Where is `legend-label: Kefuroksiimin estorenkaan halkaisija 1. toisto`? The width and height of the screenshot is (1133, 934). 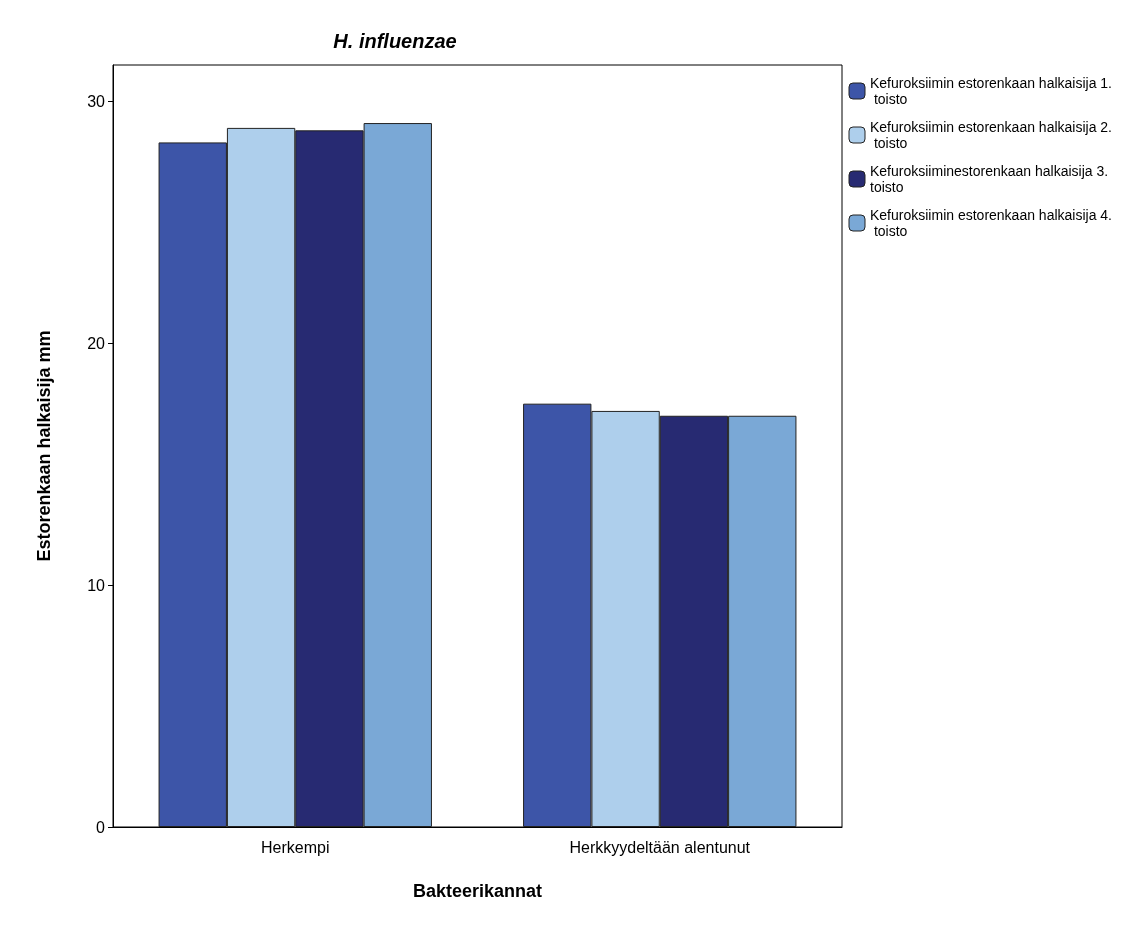
legend-label: Kefuroksiimin estorenkaan halkaisija 1. toisto is located at coordinates (991, 91).